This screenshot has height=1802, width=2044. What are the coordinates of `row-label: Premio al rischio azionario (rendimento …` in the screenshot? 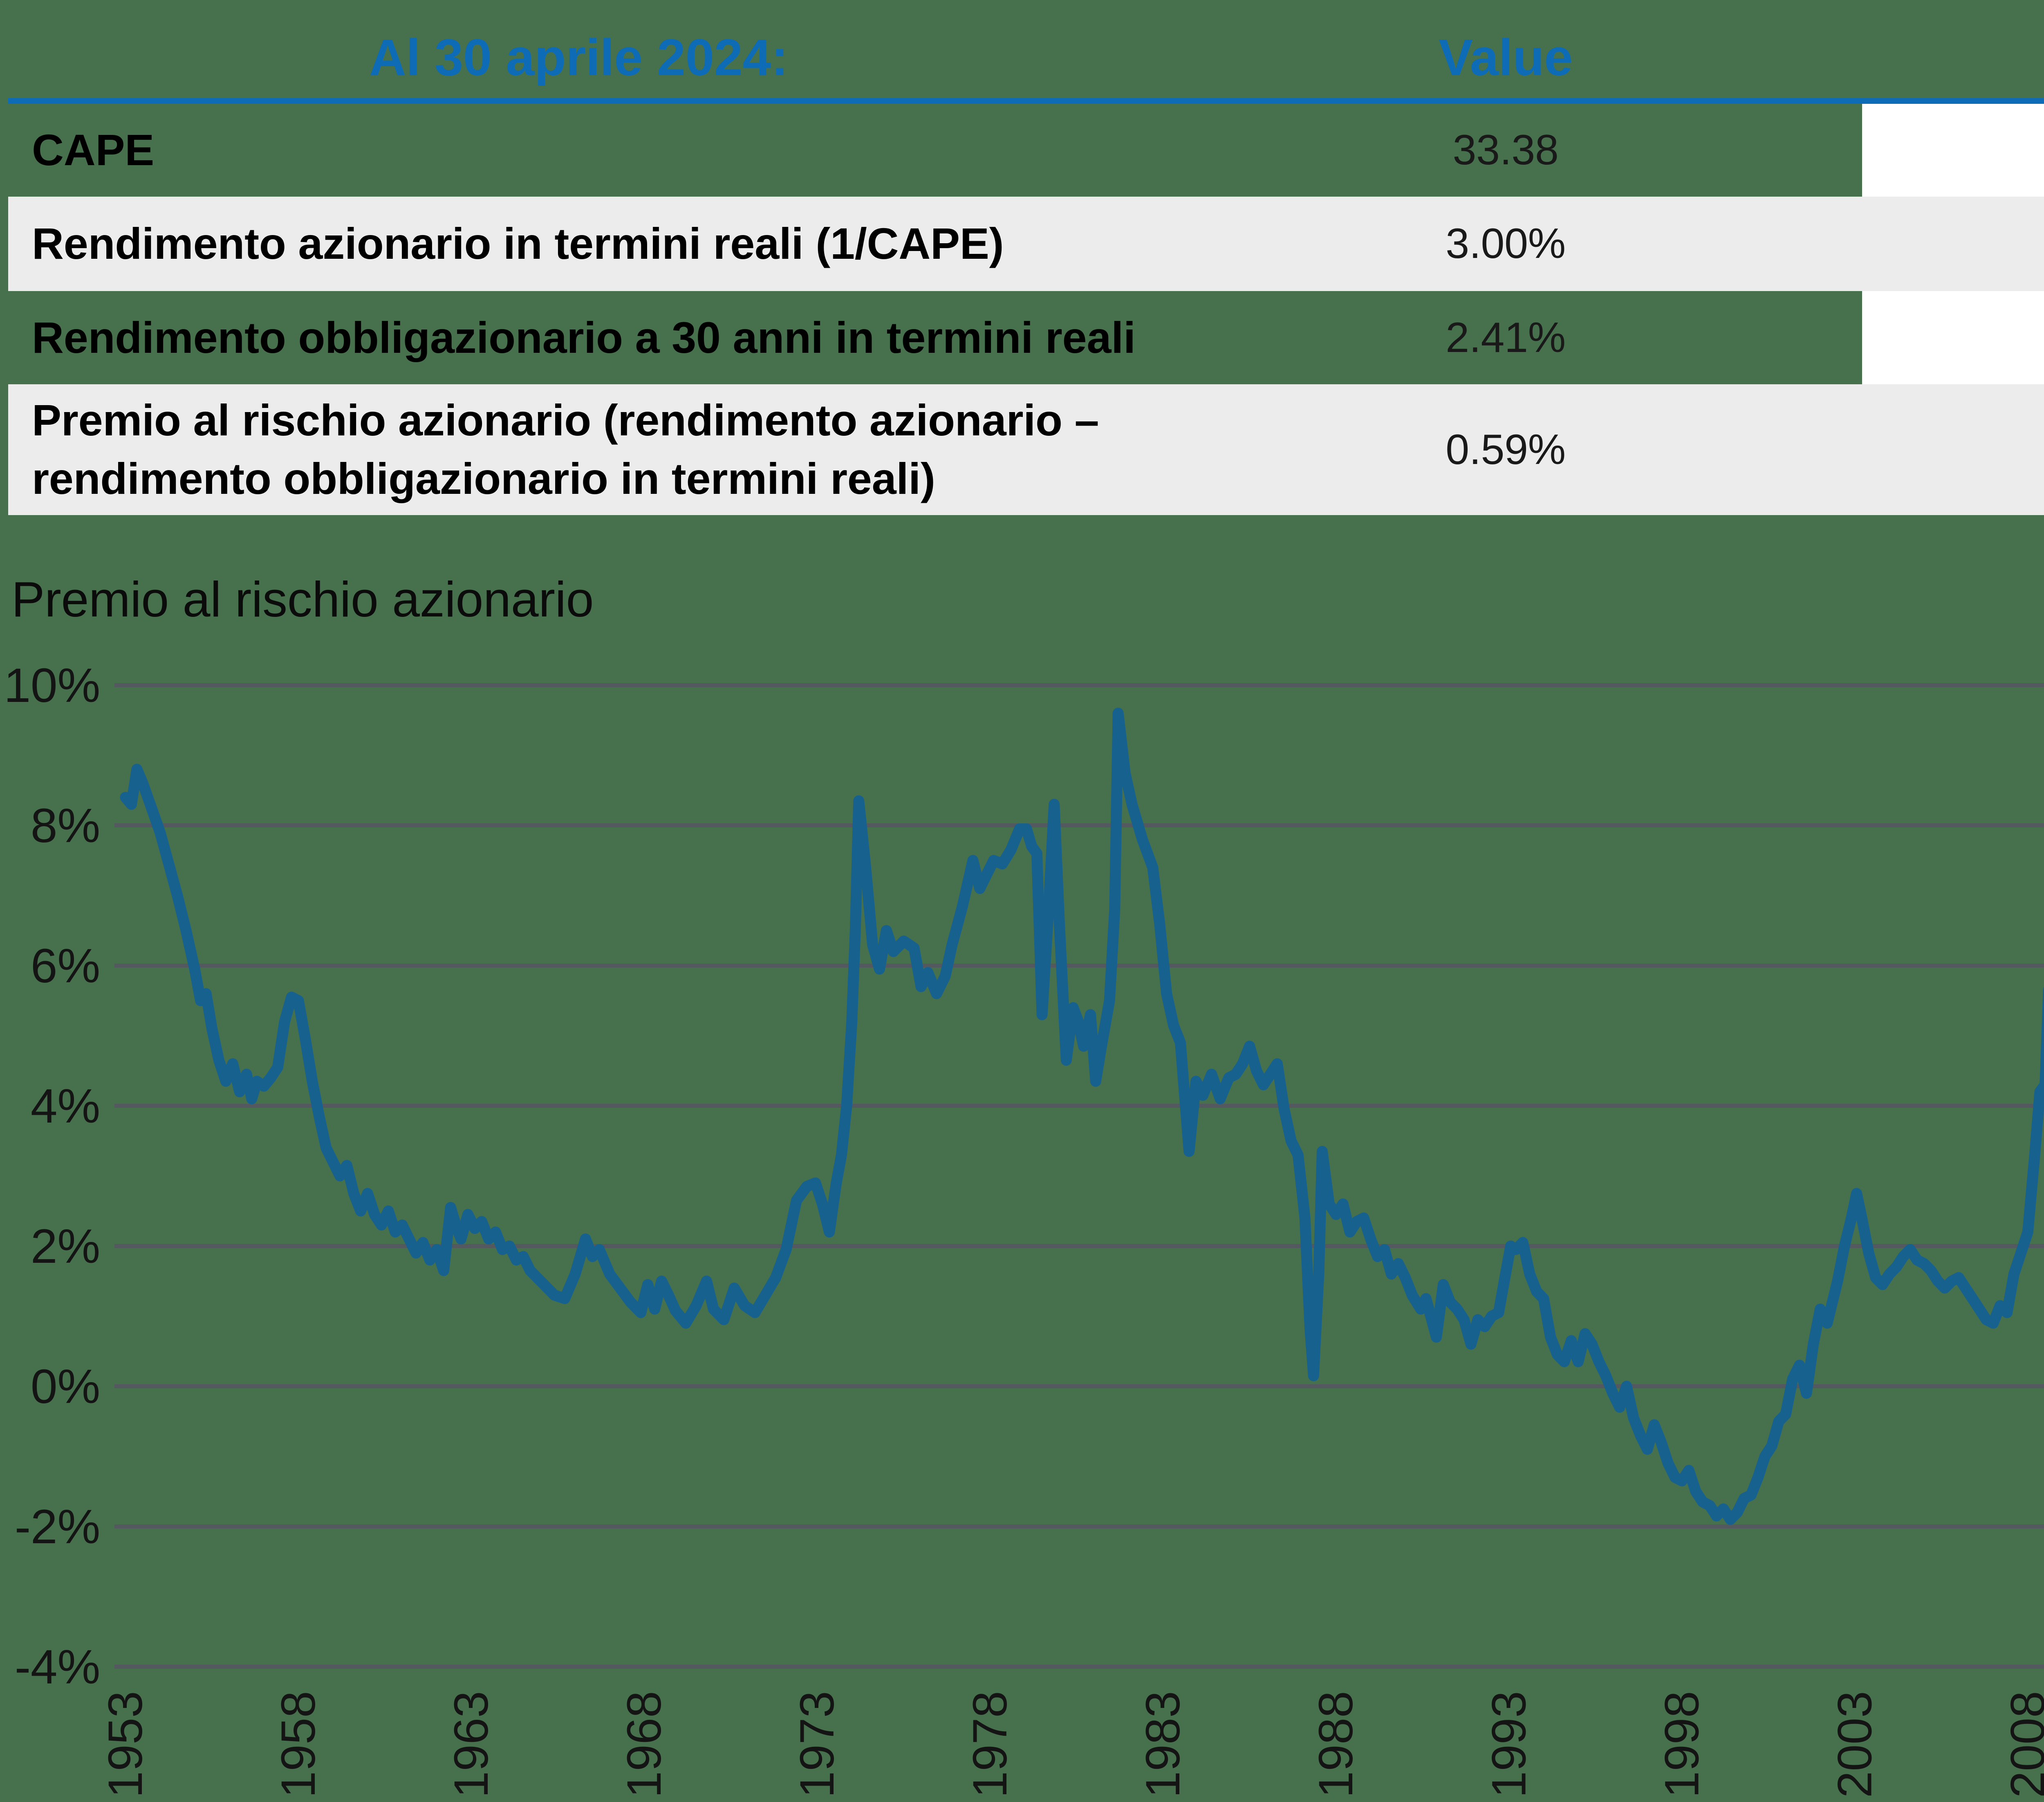 It's located at (566, 449).